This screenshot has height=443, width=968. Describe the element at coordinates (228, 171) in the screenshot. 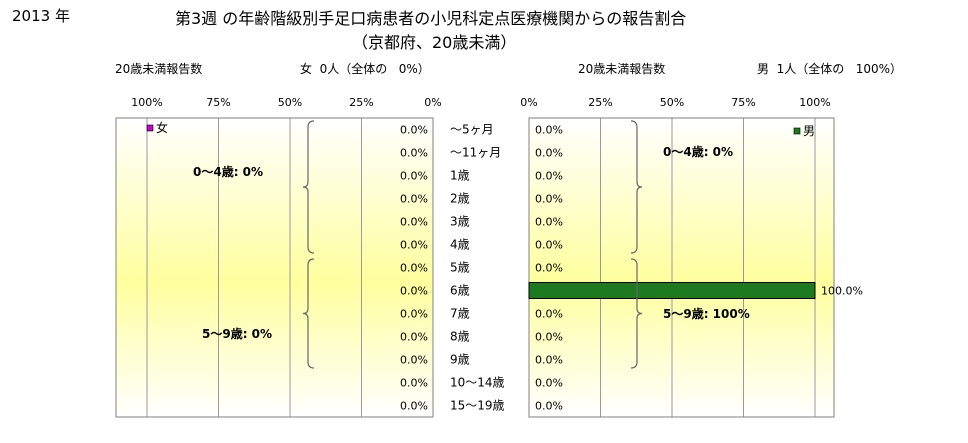

I see `left-annotation-0-4: 0～4歳: 0%` at that location.